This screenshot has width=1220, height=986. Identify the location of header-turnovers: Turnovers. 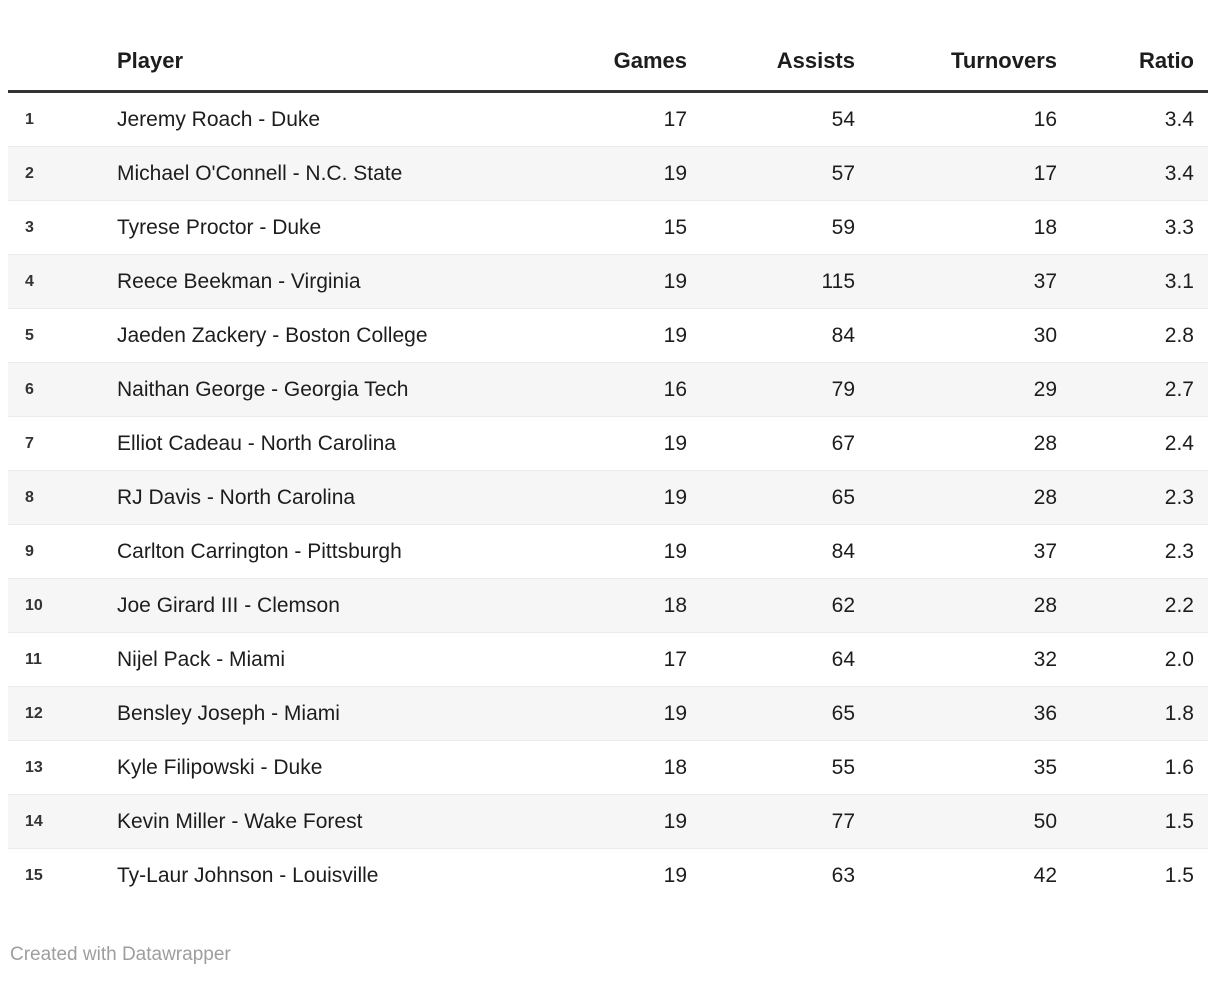
(965, 46).